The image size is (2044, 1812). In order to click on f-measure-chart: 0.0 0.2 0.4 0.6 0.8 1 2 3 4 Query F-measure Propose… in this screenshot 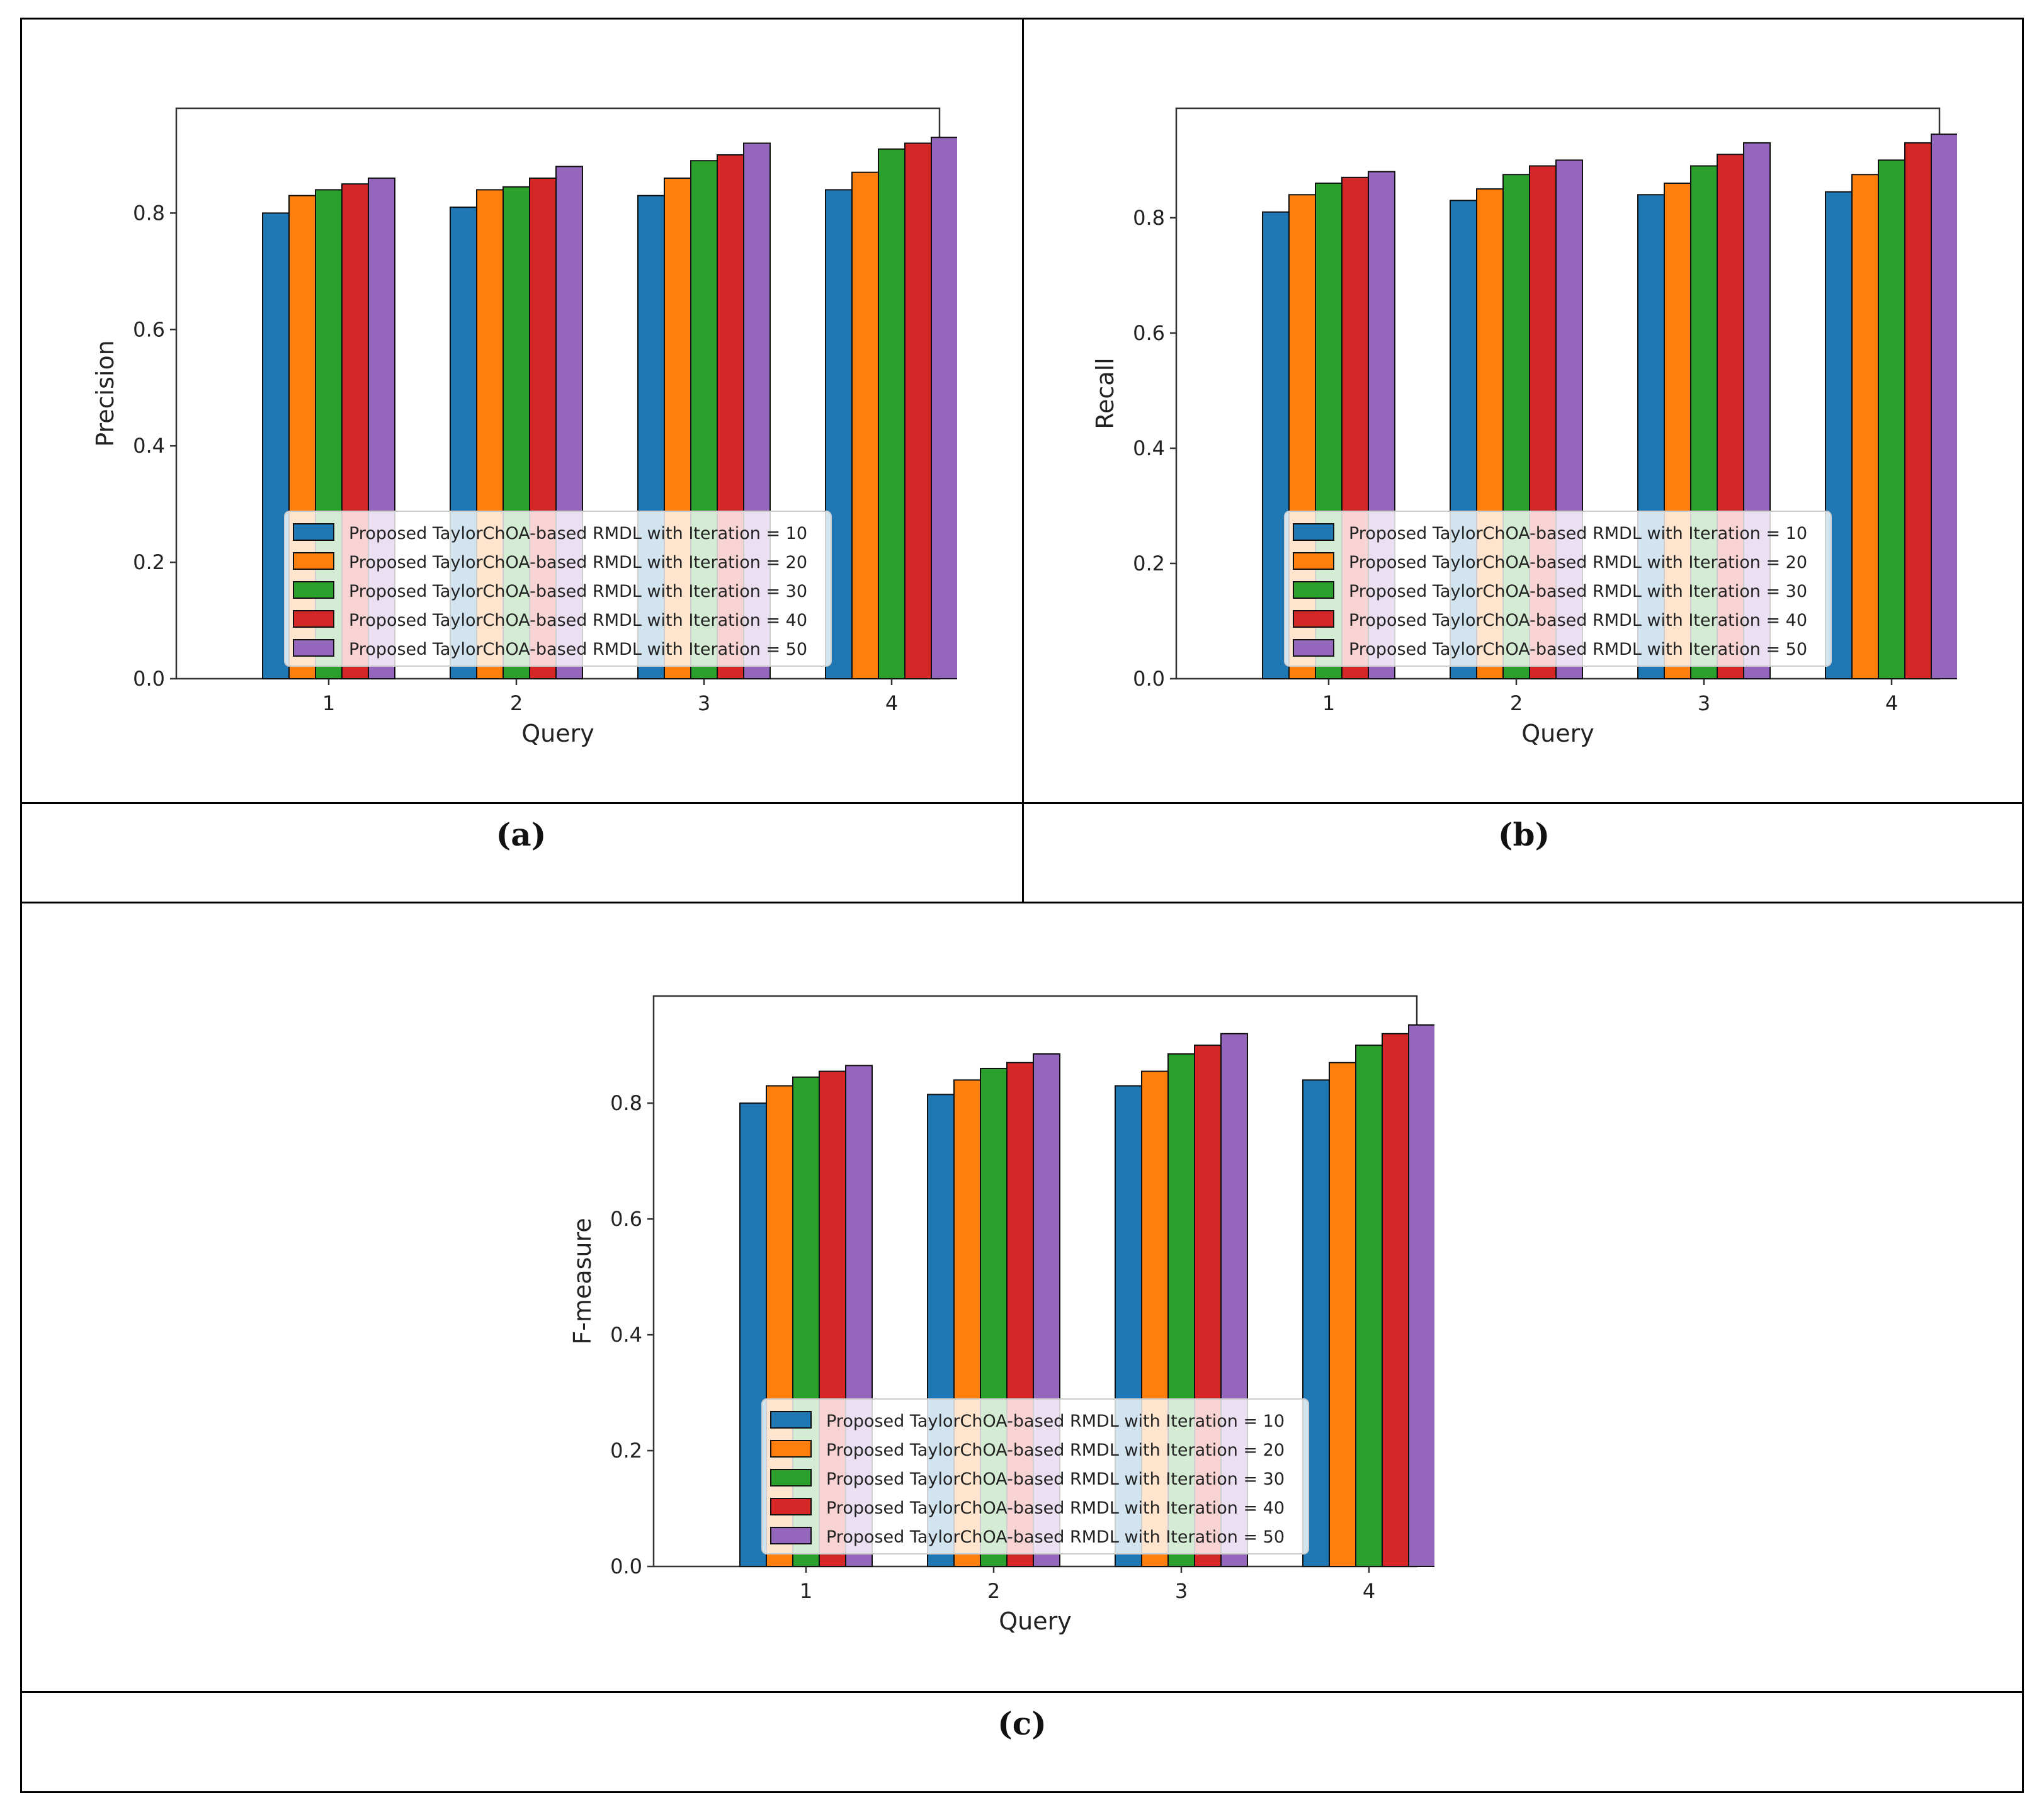, I will do `click(1001, 1315)`.